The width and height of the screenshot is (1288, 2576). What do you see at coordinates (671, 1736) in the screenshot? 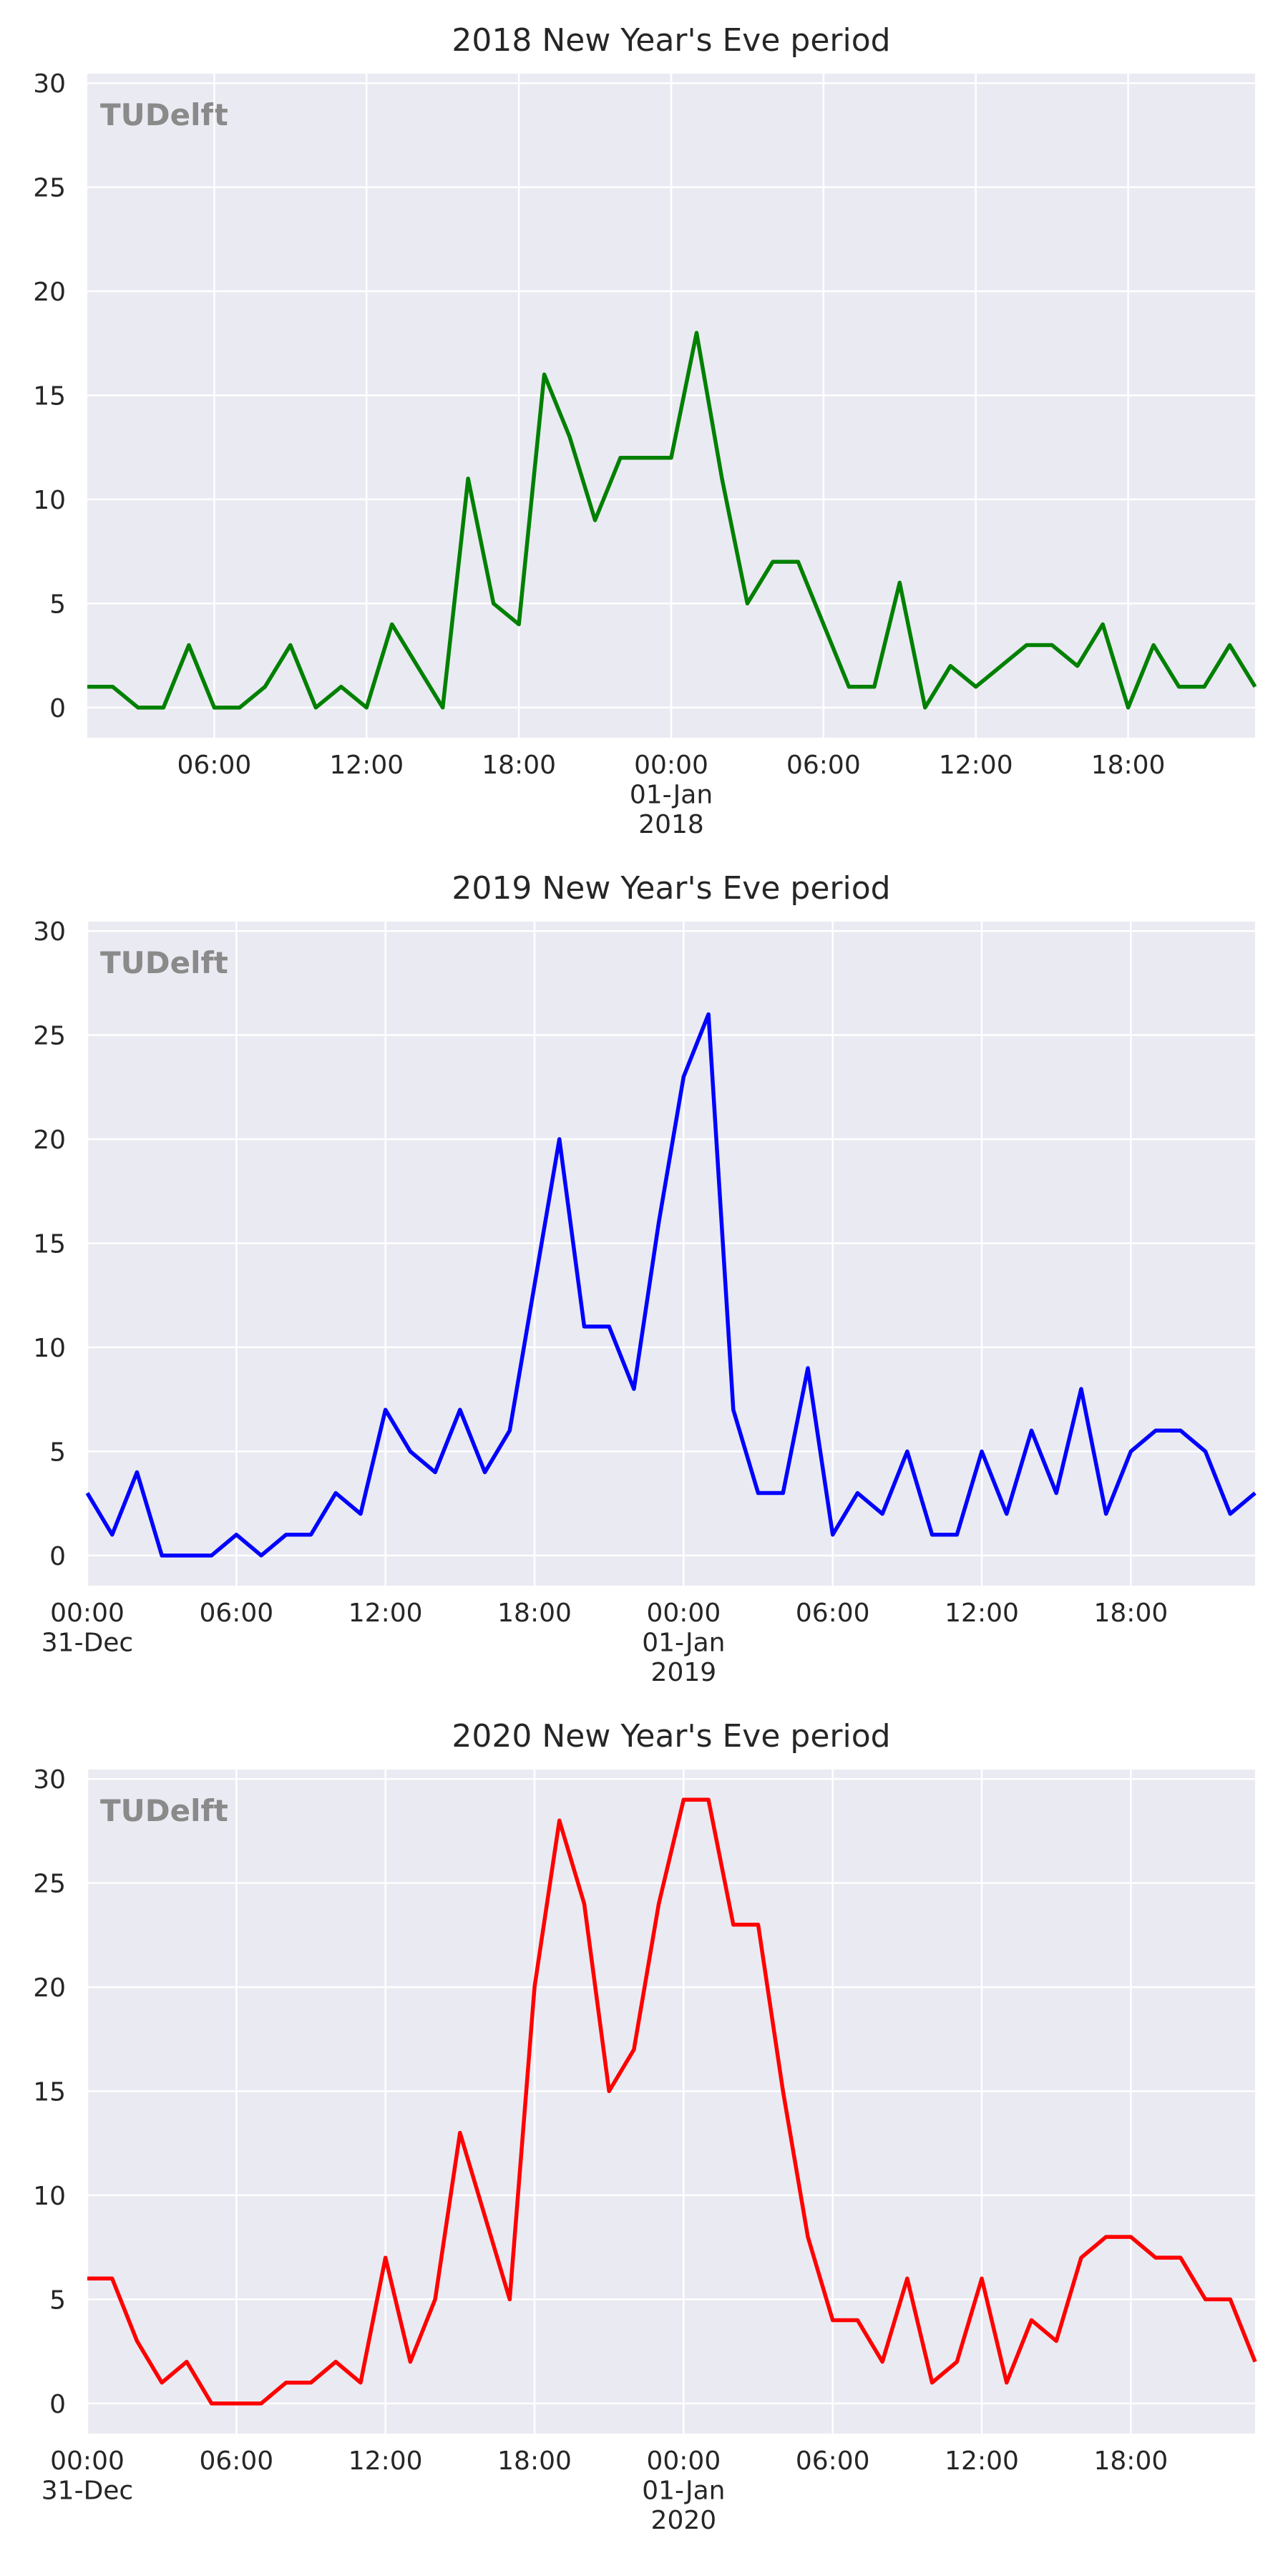
I see `chart-title: 2020 New Year's Eve period` at bounding box center [671, 1736].